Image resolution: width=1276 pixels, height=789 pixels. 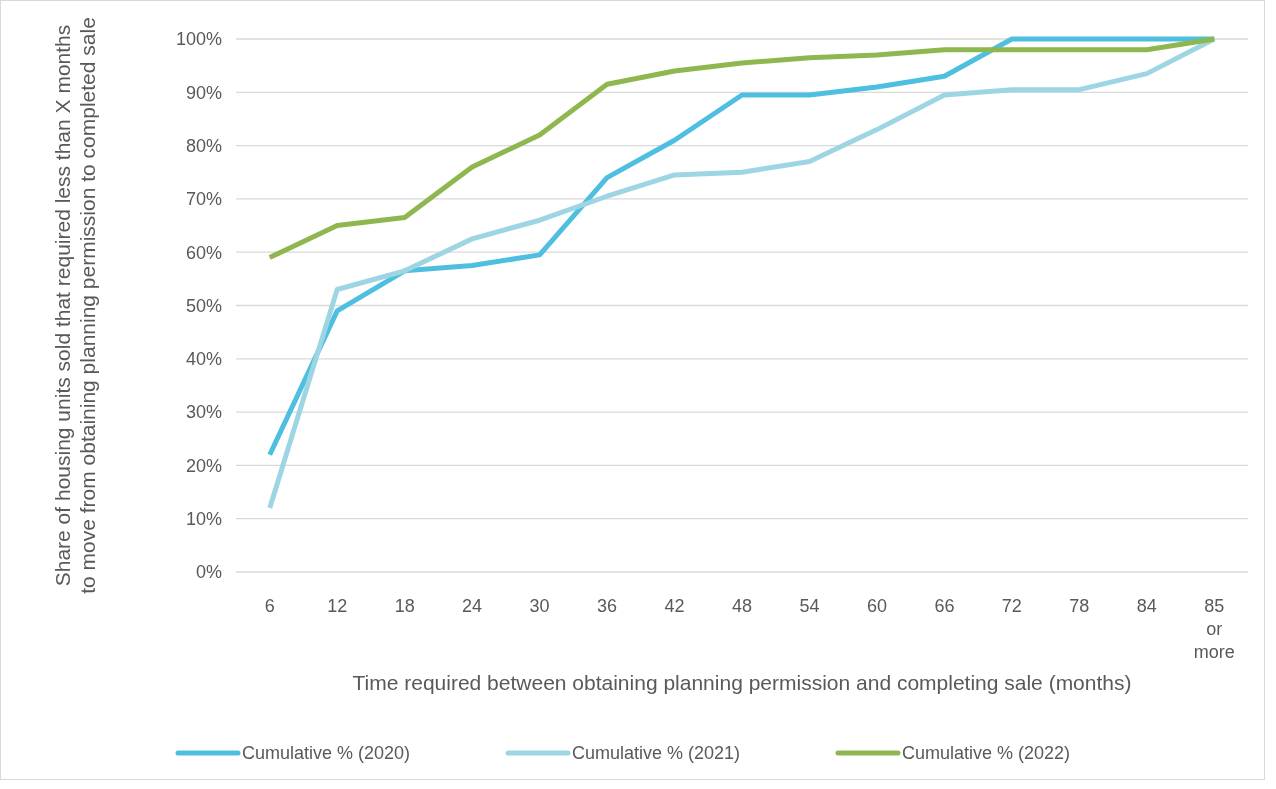 I want to click on y-tick-label: 80%, so click(x=203, y=145).